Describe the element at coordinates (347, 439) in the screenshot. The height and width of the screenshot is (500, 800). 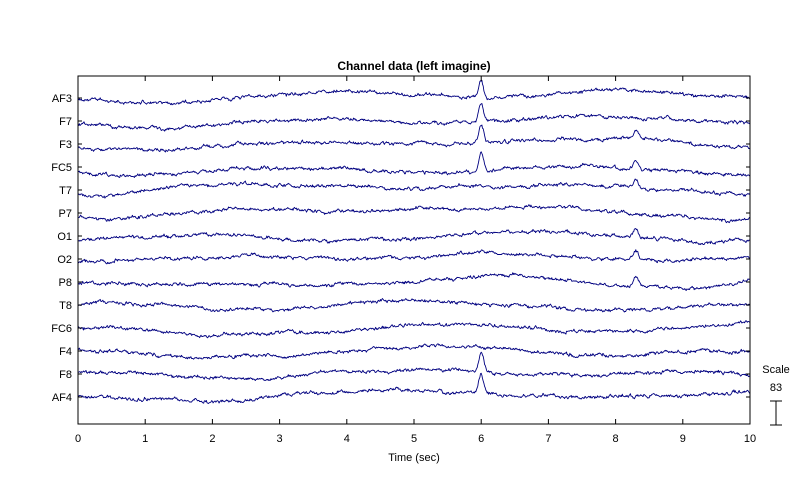
I see `x-tick-label: 4` at that location.